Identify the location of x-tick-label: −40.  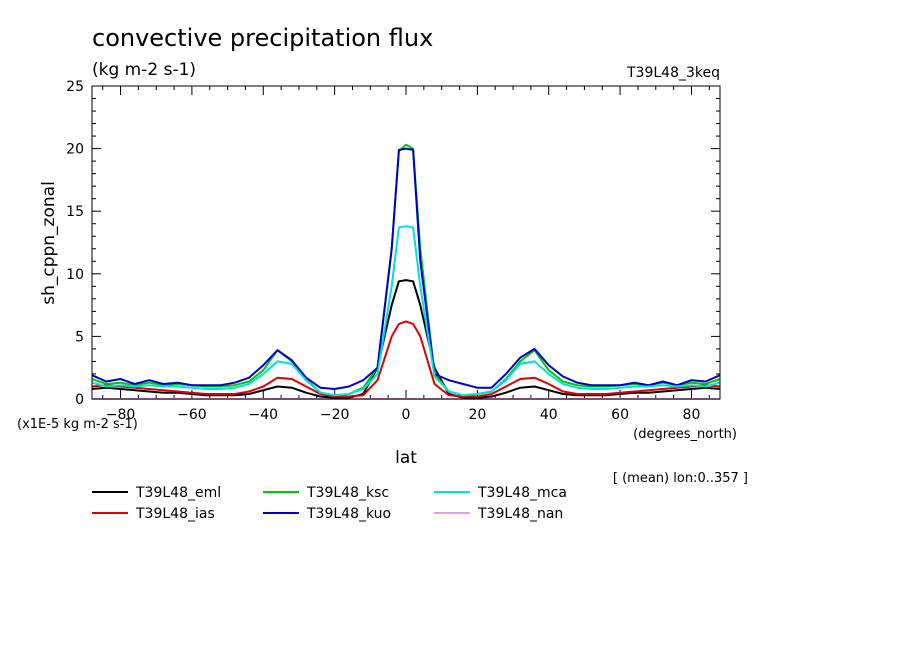
(263, 415).